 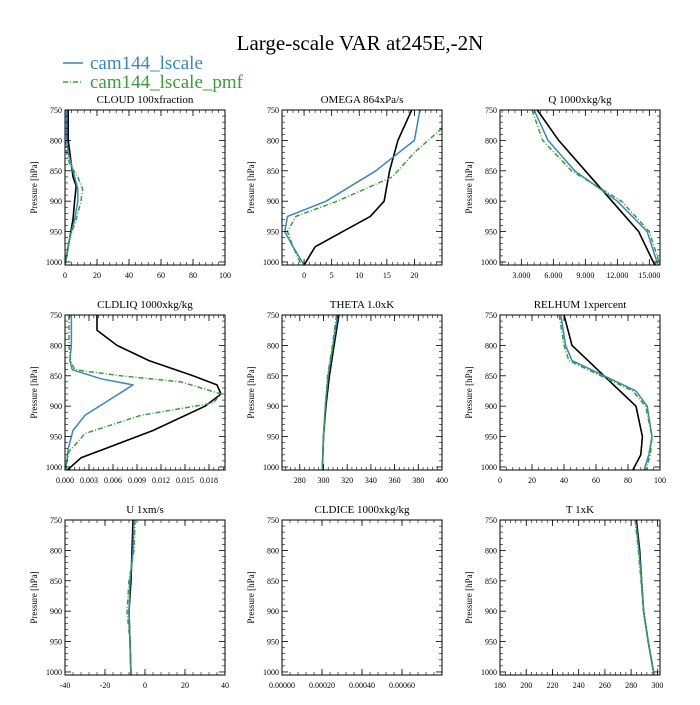 What do you see at coordinates (521, 275) in the screenshot?
I see `x-tick-label: 3.000` at bounding box center [521, 275].